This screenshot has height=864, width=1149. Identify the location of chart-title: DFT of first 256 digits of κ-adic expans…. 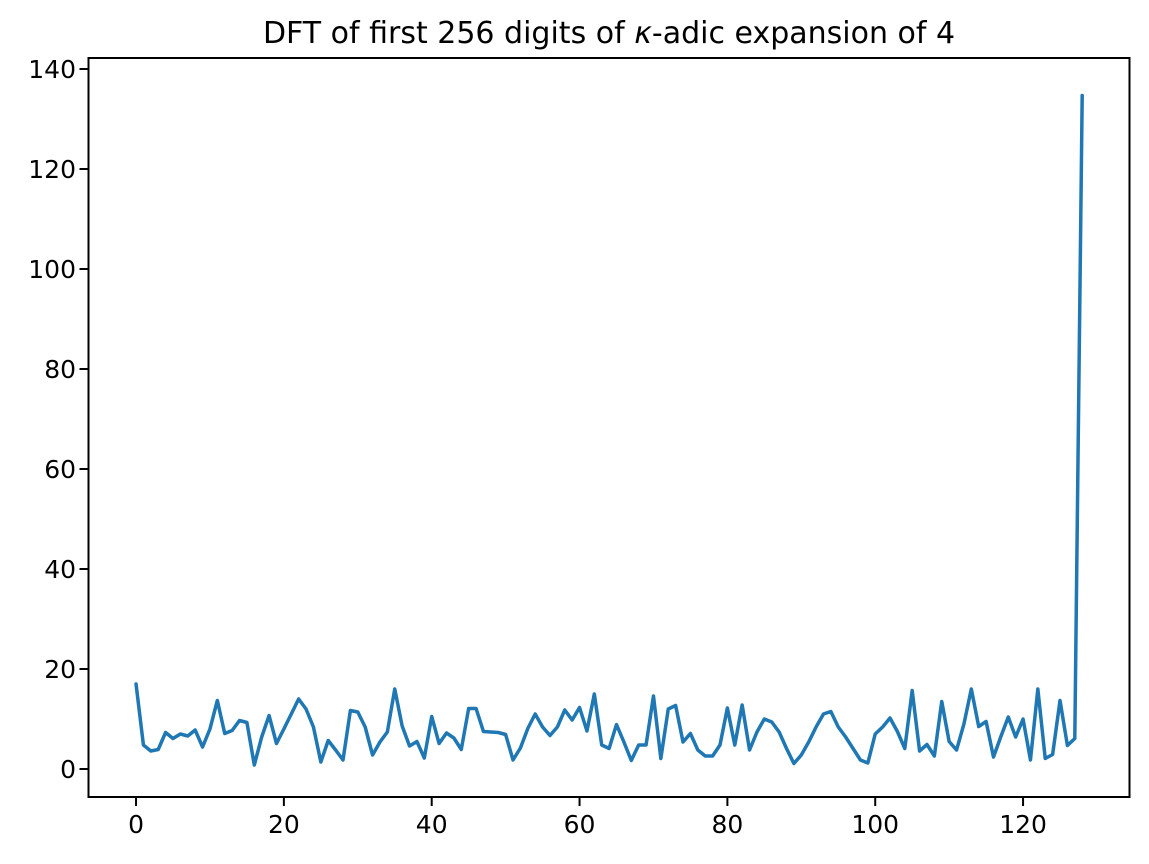
(609, 33).